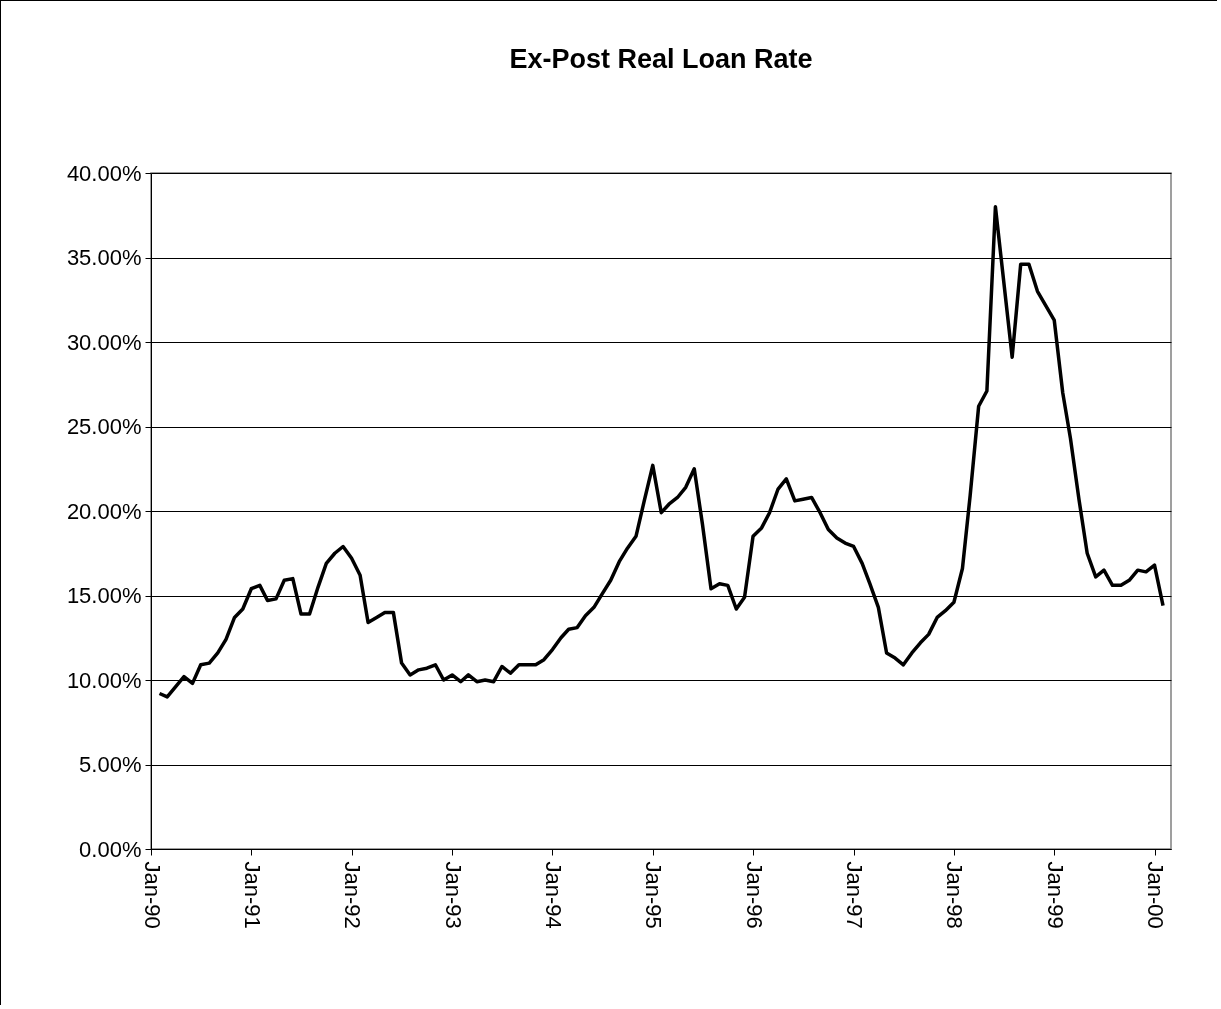 The height and width of the screenshot is (1009, 1221). I want to click on y-tick-label: 15.00%, so click(104, 595).